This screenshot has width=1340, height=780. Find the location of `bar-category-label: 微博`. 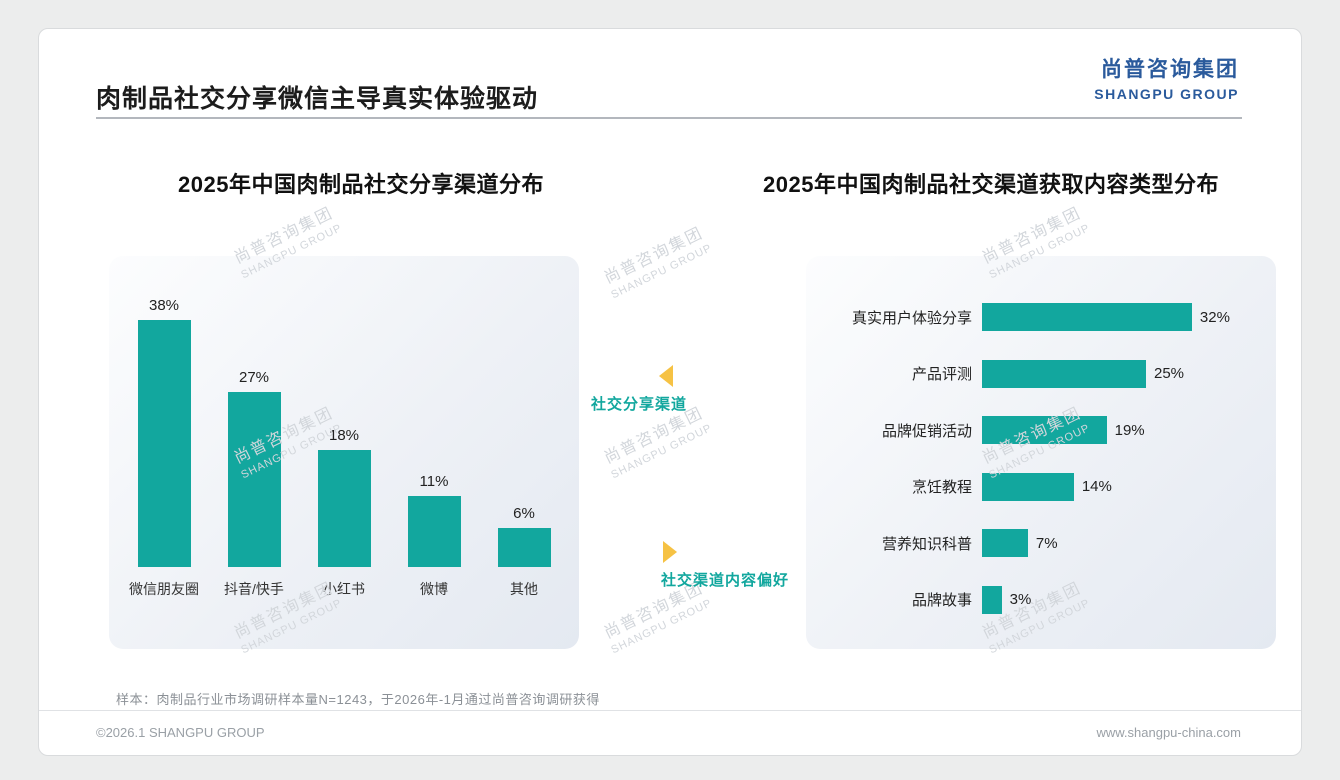

bar-category-label: 微博 is located at coordinates (434, 589).